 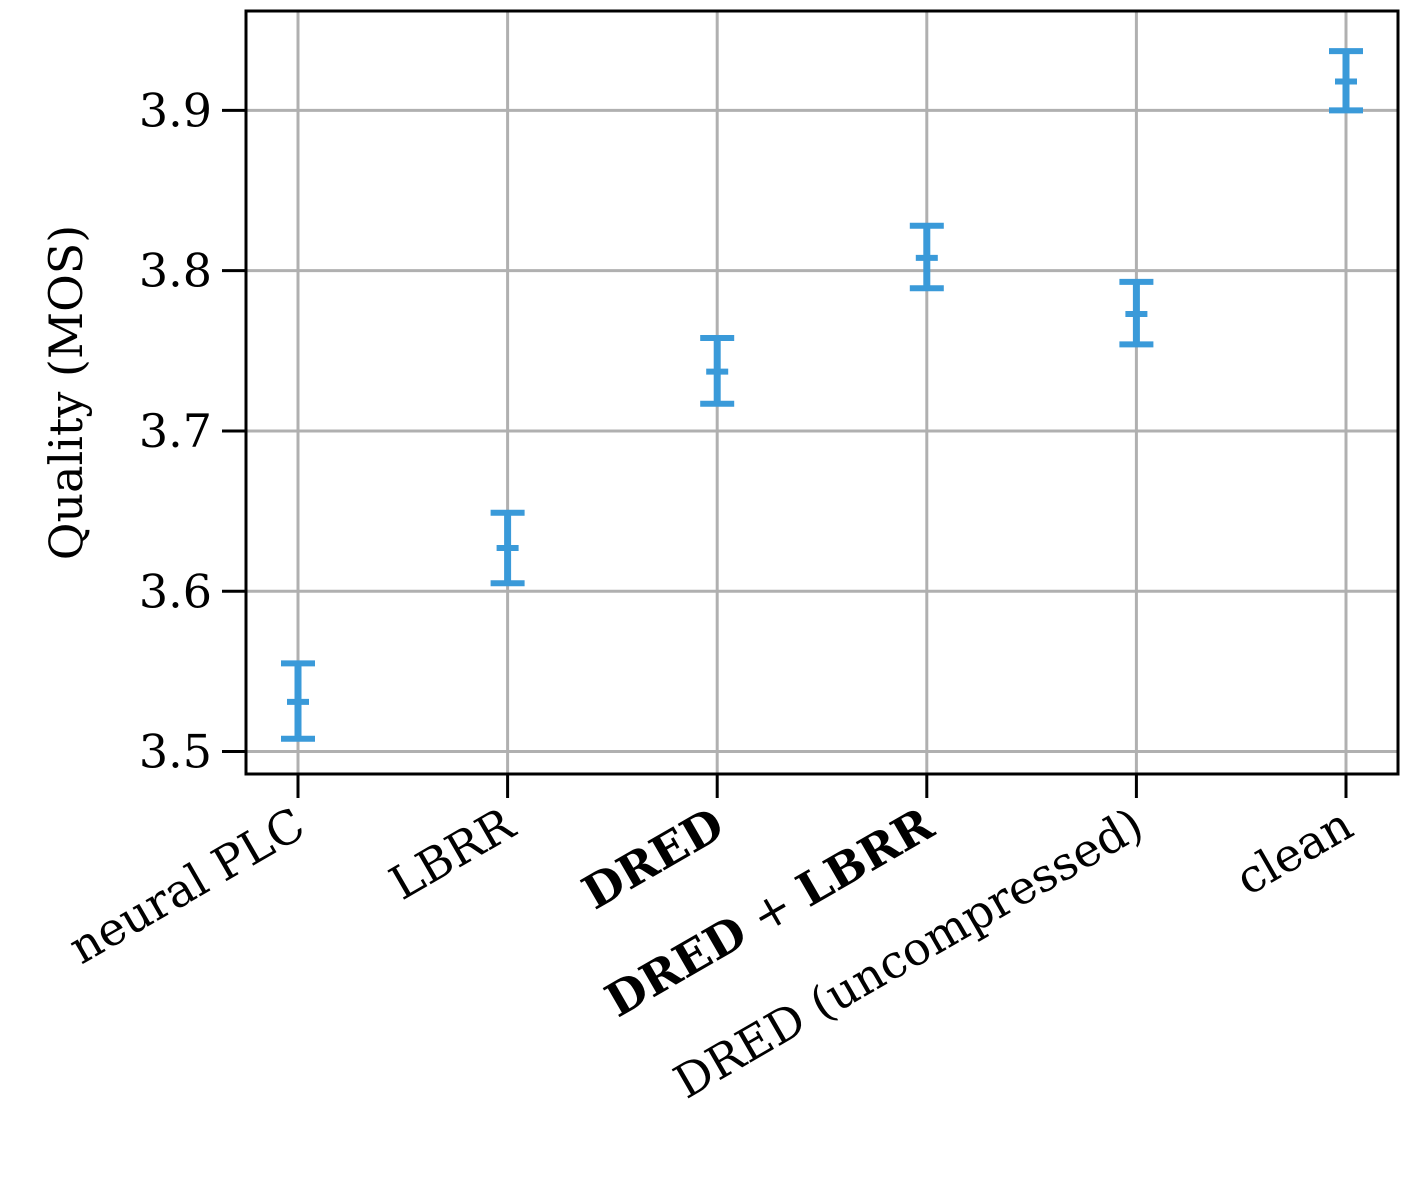 I want to click on x-tick-label-1: LBRR, so click(x=452, y=853).